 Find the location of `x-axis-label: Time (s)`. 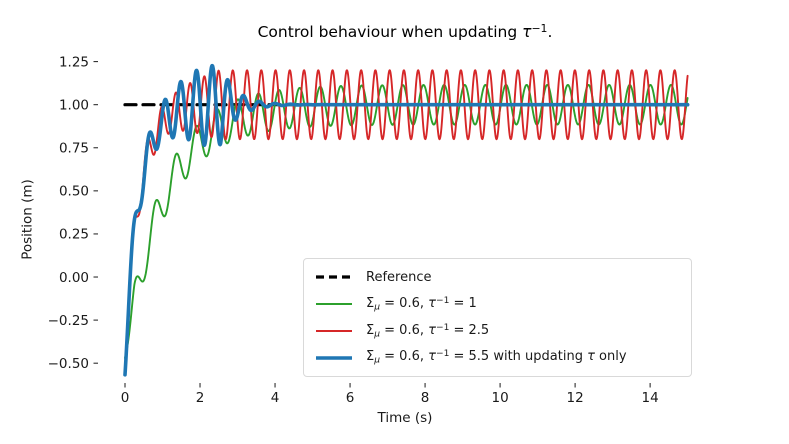

x-axis-label: Time (s) is located at coordinates (405, 418).